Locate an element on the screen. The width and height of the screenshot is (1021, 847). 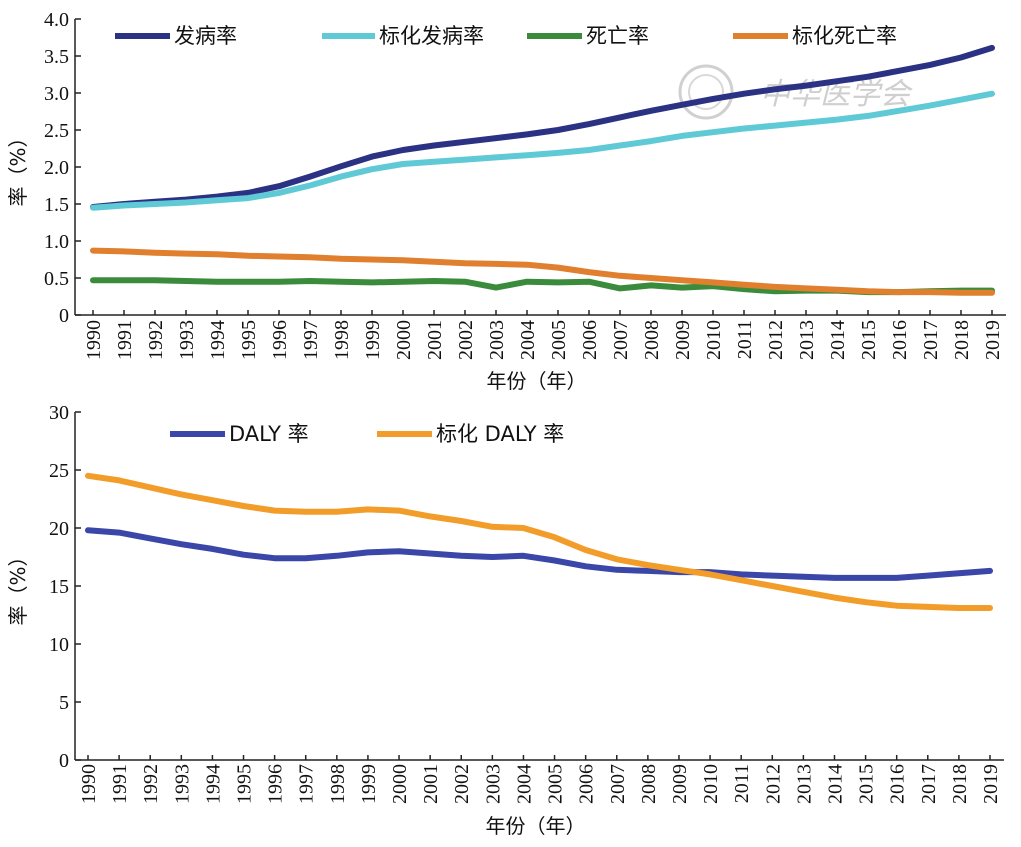
legend-label: 死亡率 is located at coordinates (617, 36).